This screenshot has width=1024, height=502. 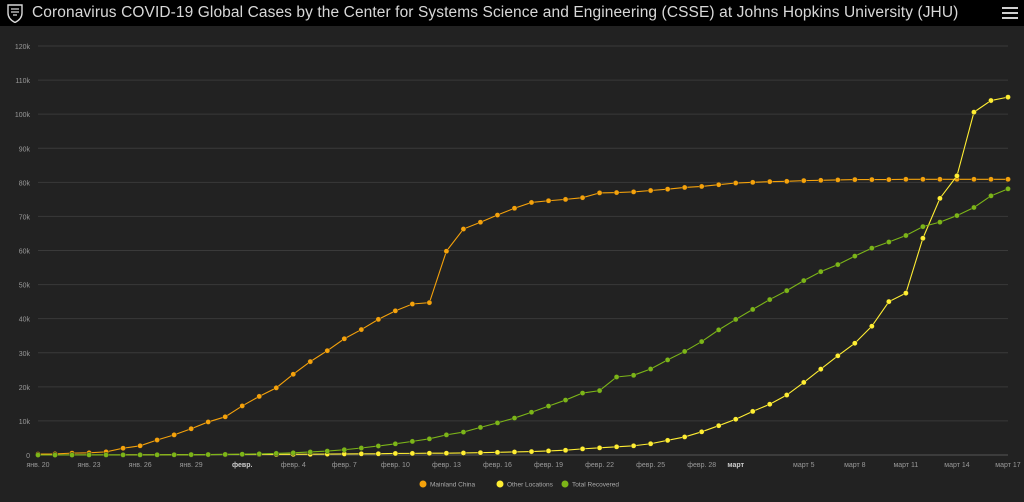 I want to click on x-tick-label: февр. 7, so click(x=344, y=465).